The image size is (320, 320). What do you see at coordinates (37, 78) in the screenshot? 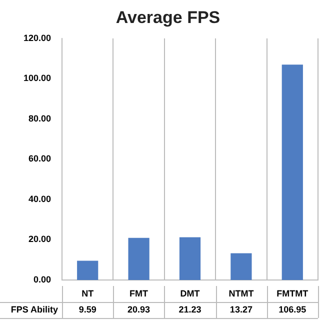
I see `y-tick-label: 100.00` at bounding box center [37, 78].